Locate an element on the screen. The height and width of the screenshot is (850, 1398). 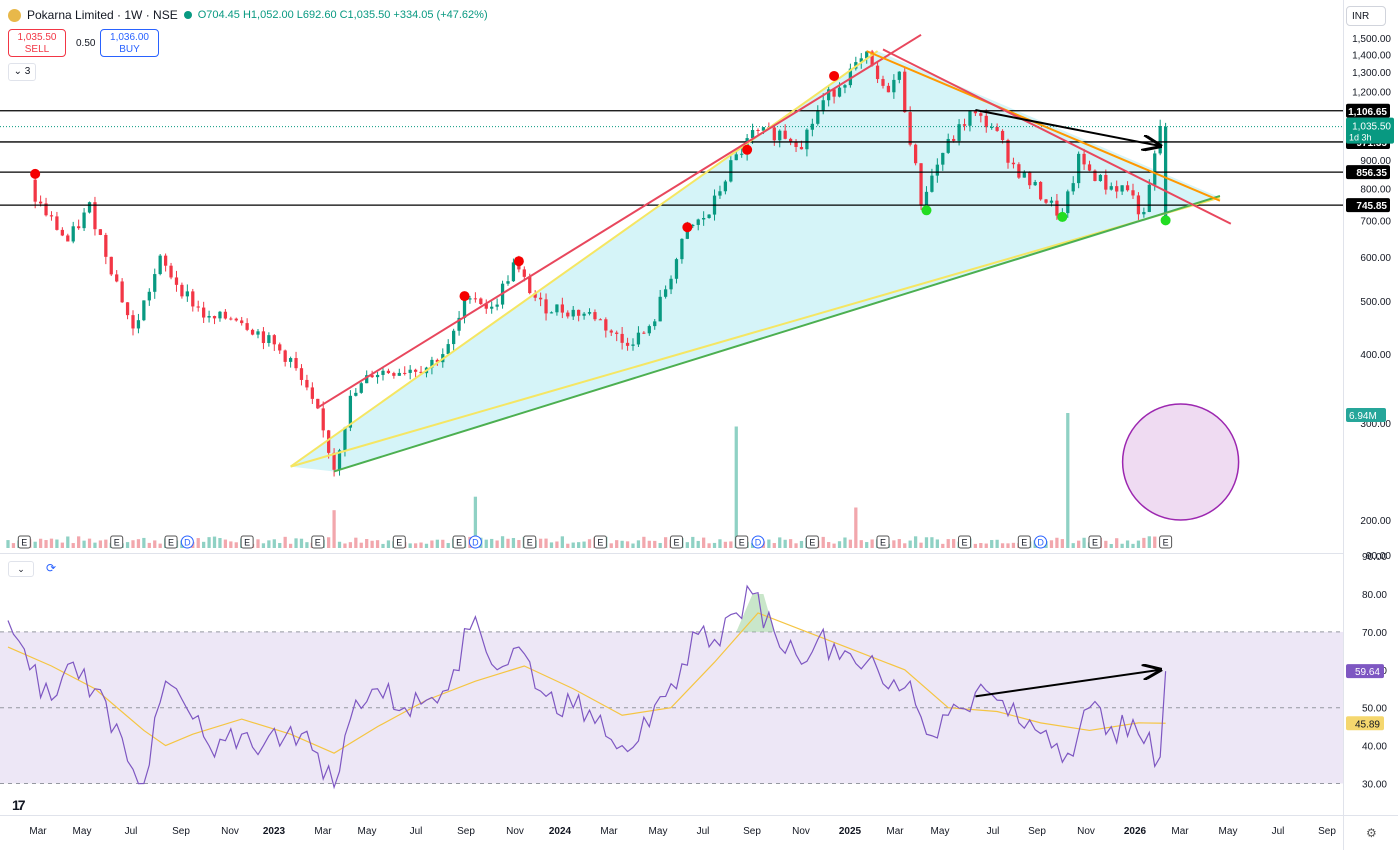
rsi-collapse-button: ⌄ is located at coordinates (21, 569).